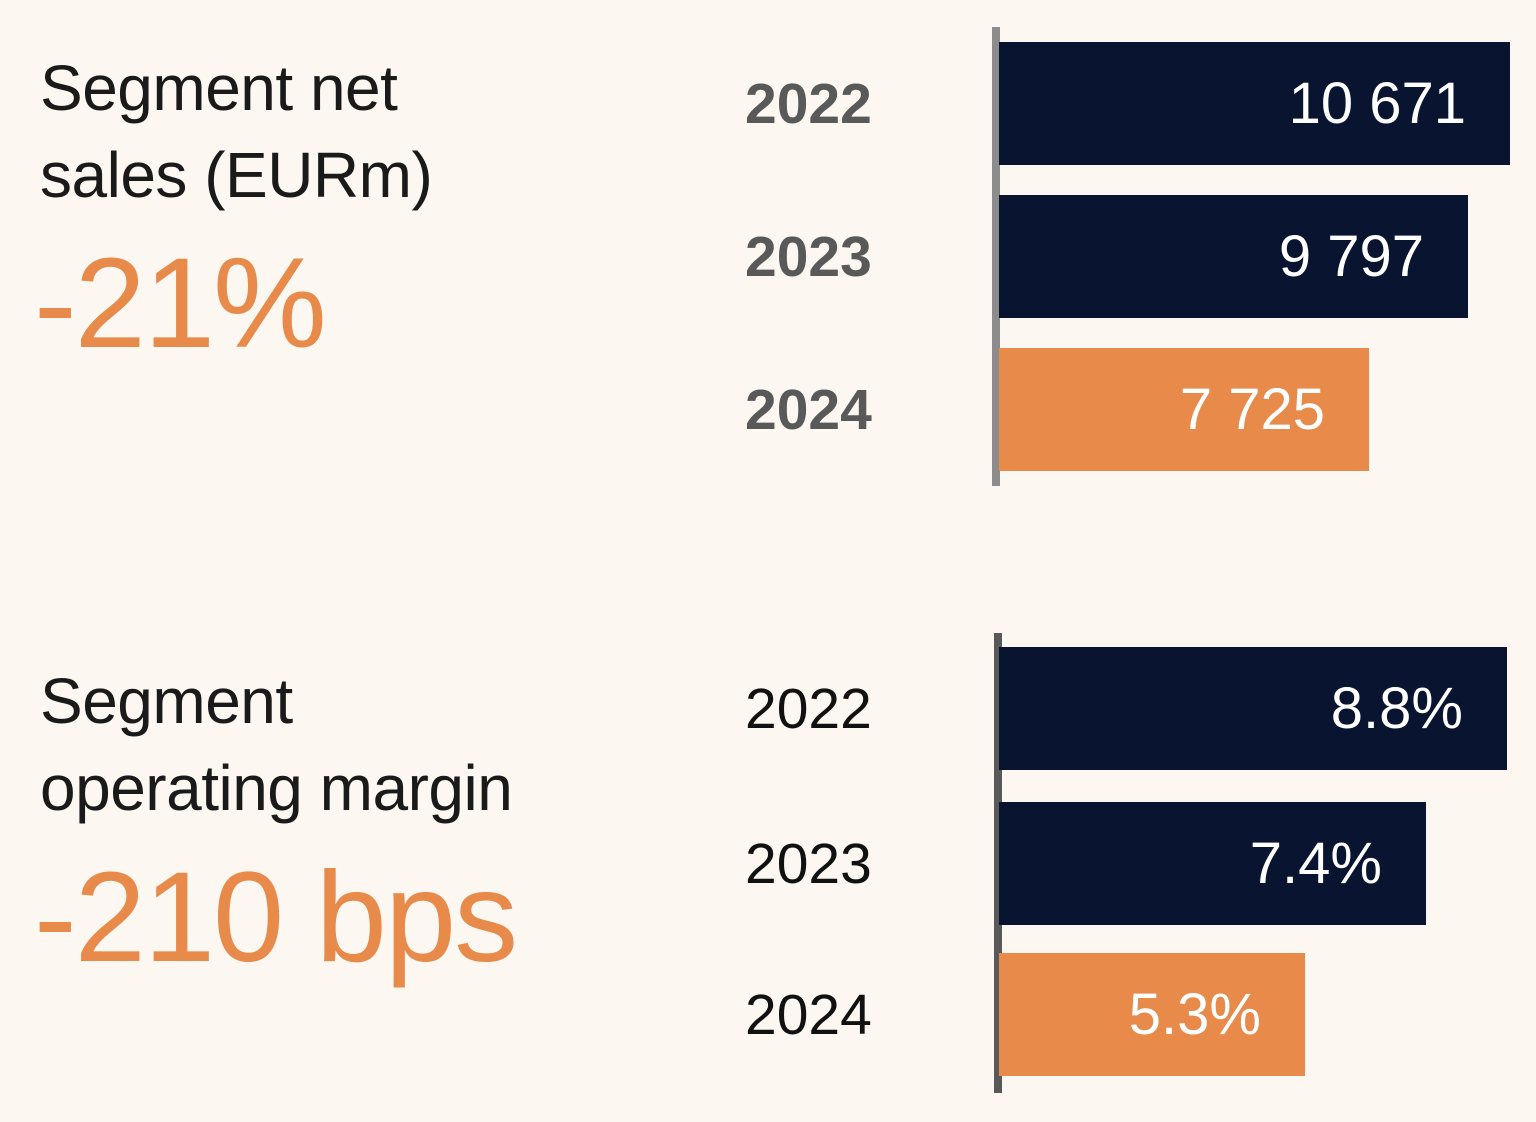  I want to click on bar-row-2024: 2024 7 725, so click(1140, 409).